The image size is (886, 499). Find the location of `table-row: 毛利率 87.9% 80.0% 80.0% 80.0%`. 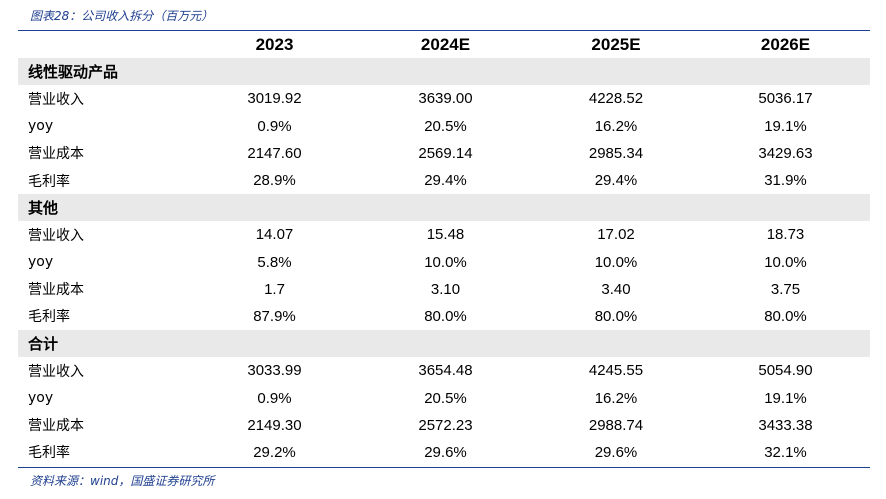

table-row: 毛利率 87.9% 80.0% 80.0% 80.0% is located at coordinates (444, 316).